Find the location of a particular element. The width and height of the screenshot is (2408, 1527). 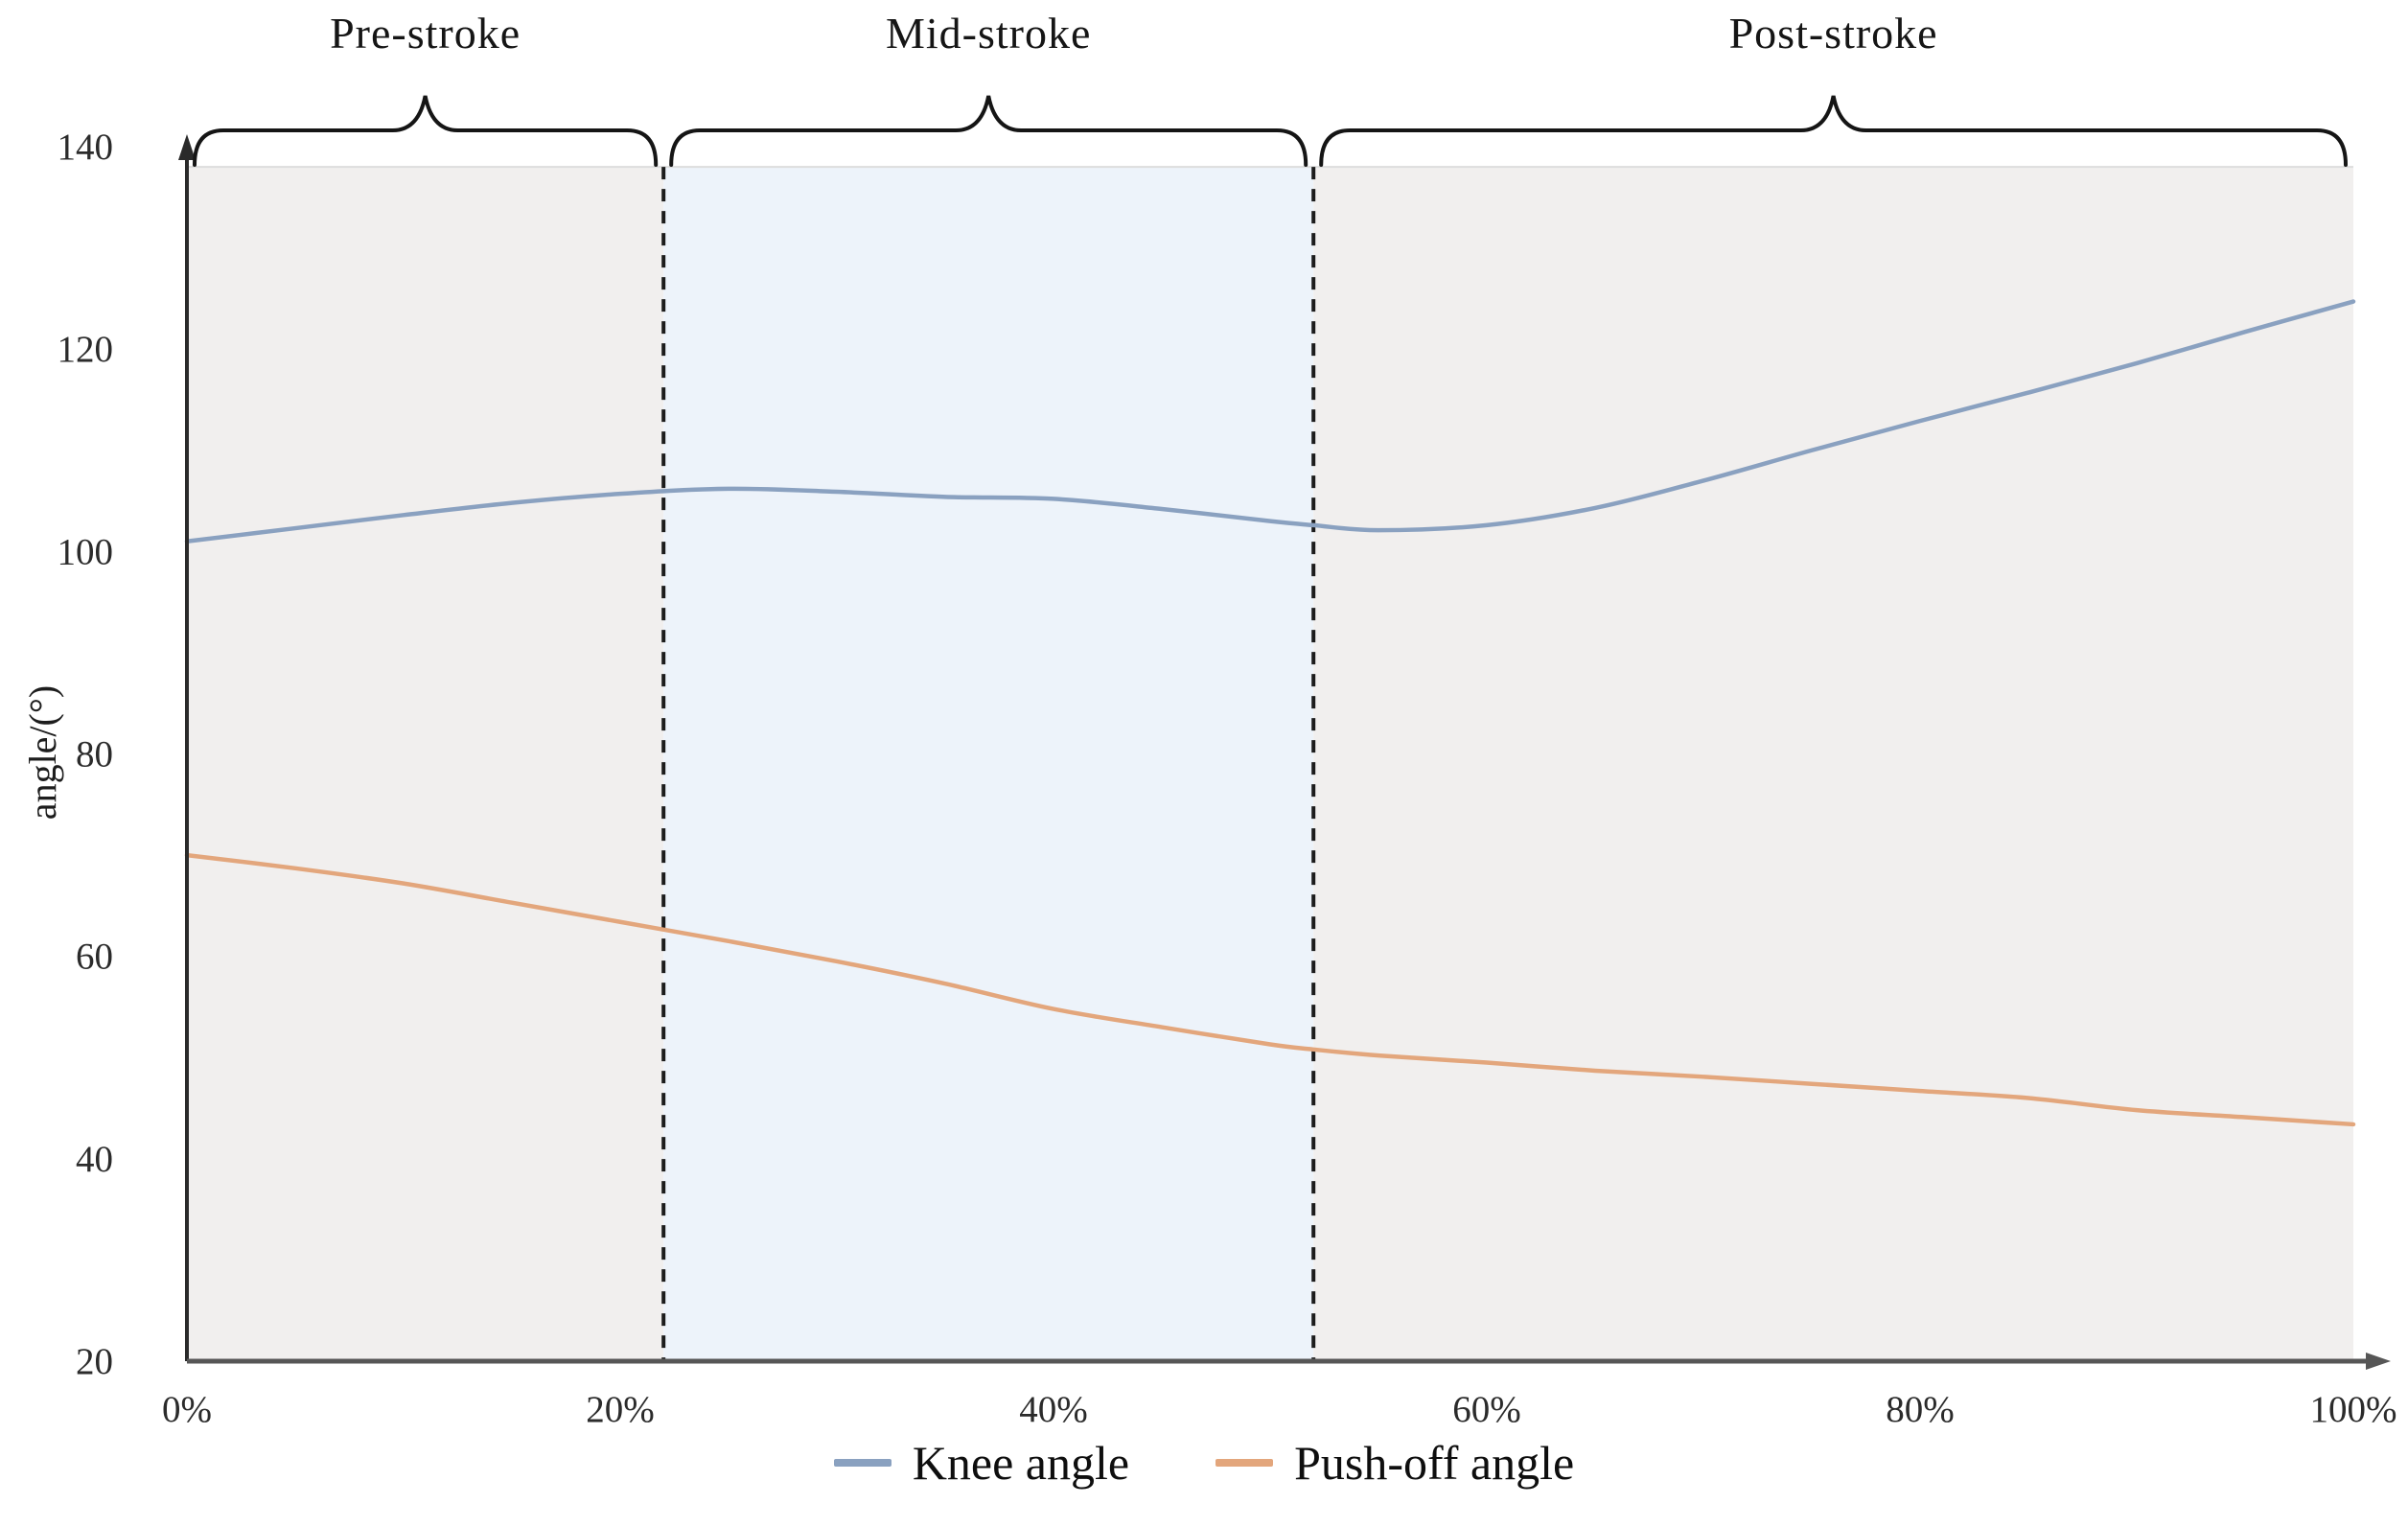

legend: Knee angle Push-off angle is located at coordinates (1204, 1463).